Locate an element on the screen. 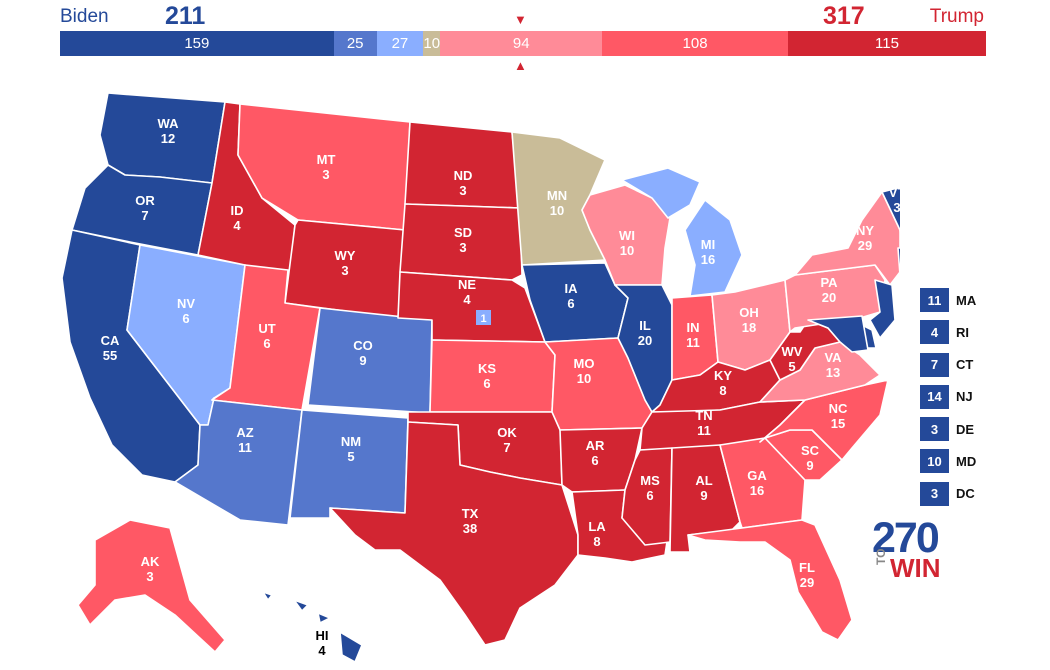 This screenshot has width=1050, height=670. state-label-ms: MS is located at coordinates (650, 480).